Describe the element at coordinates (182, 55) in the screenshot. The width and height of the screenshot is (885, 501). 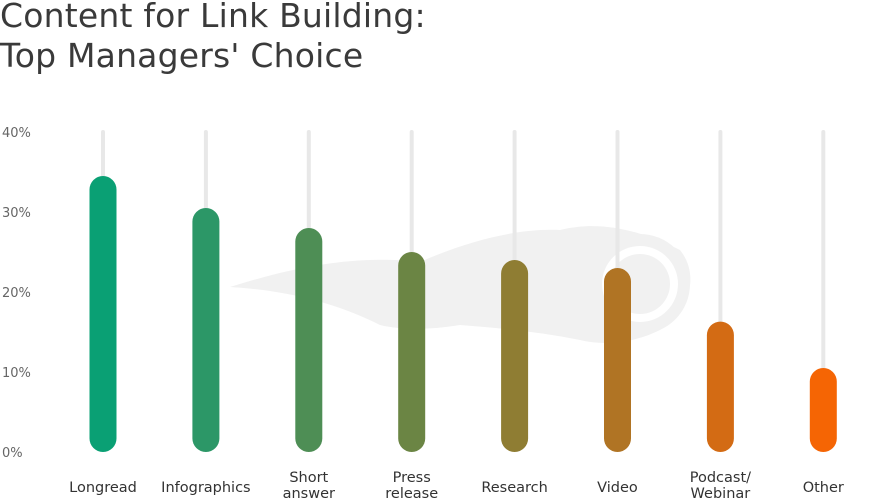
I see `chart-title-line-2: Top Managers' Choice` at that location.